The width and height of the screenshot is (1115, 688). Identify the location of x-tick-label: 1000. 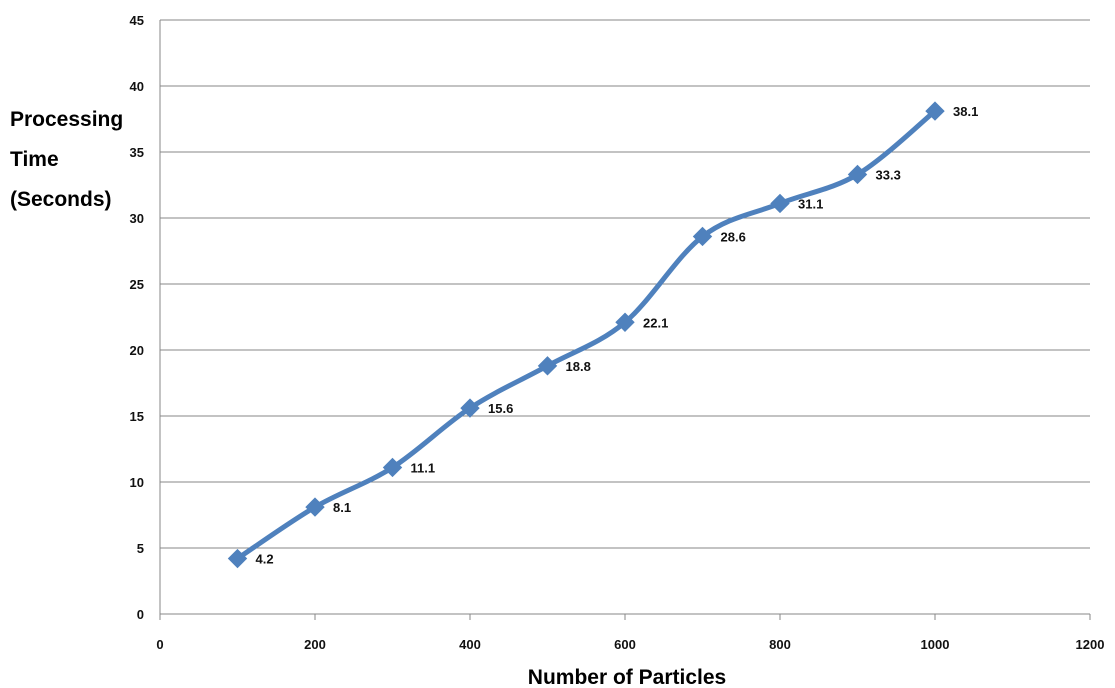
(935, 644).